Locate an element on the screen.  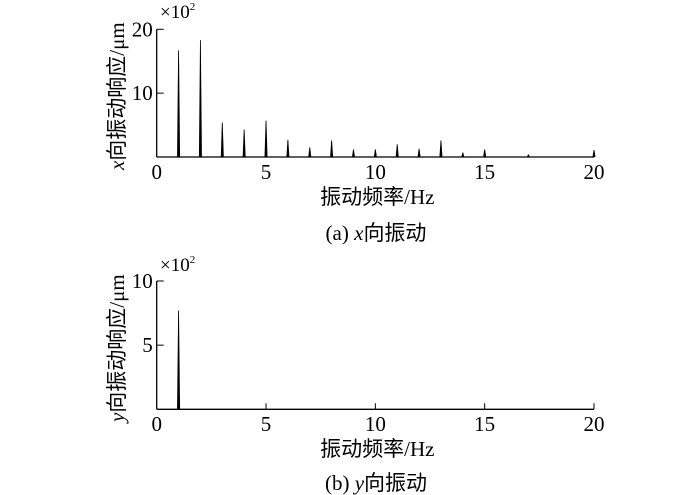
panel-caption: (a) x向振动 is located at coordinates (376, 233).